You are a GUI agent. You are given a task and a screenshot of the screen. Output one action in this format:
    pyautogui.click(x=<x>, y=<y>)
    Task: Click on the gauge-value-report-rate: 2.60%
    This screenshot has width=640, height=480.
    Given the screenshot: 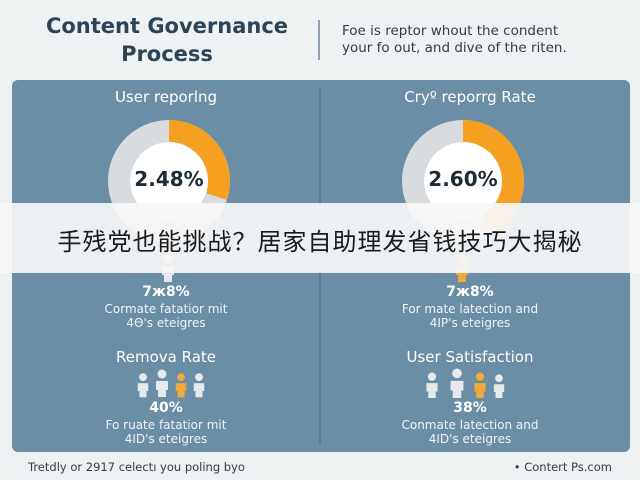 What is the action you would take?
    pyautogui.click(x=463, y=179)
    